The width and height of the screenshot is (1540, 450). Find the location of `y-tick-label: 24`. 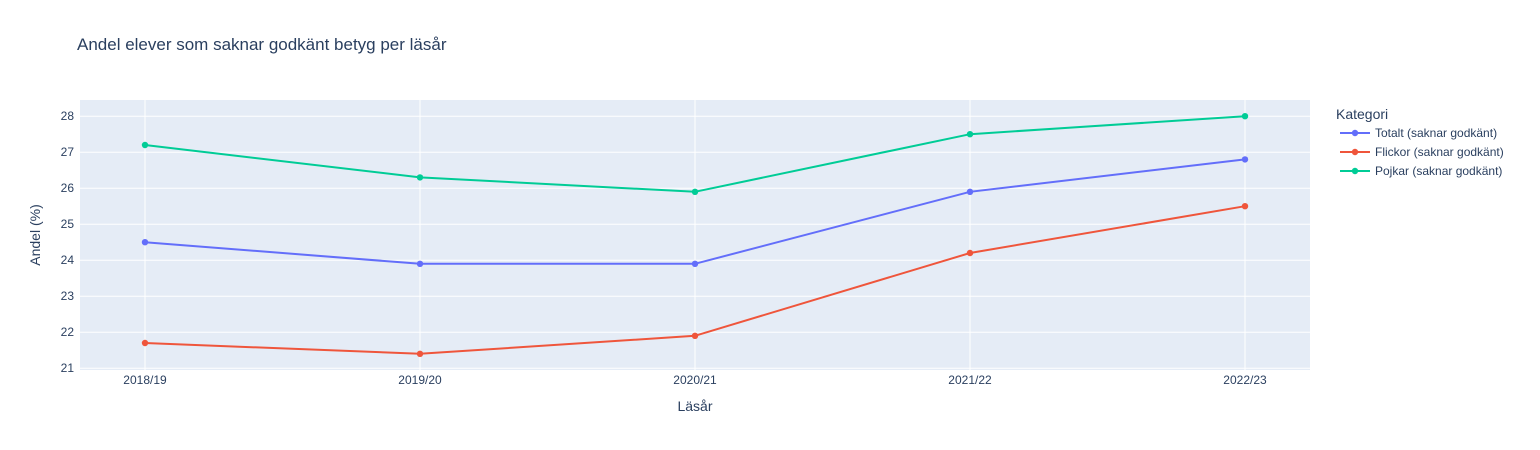

y-tick-label: 24 is located at coordinates (68, 260).